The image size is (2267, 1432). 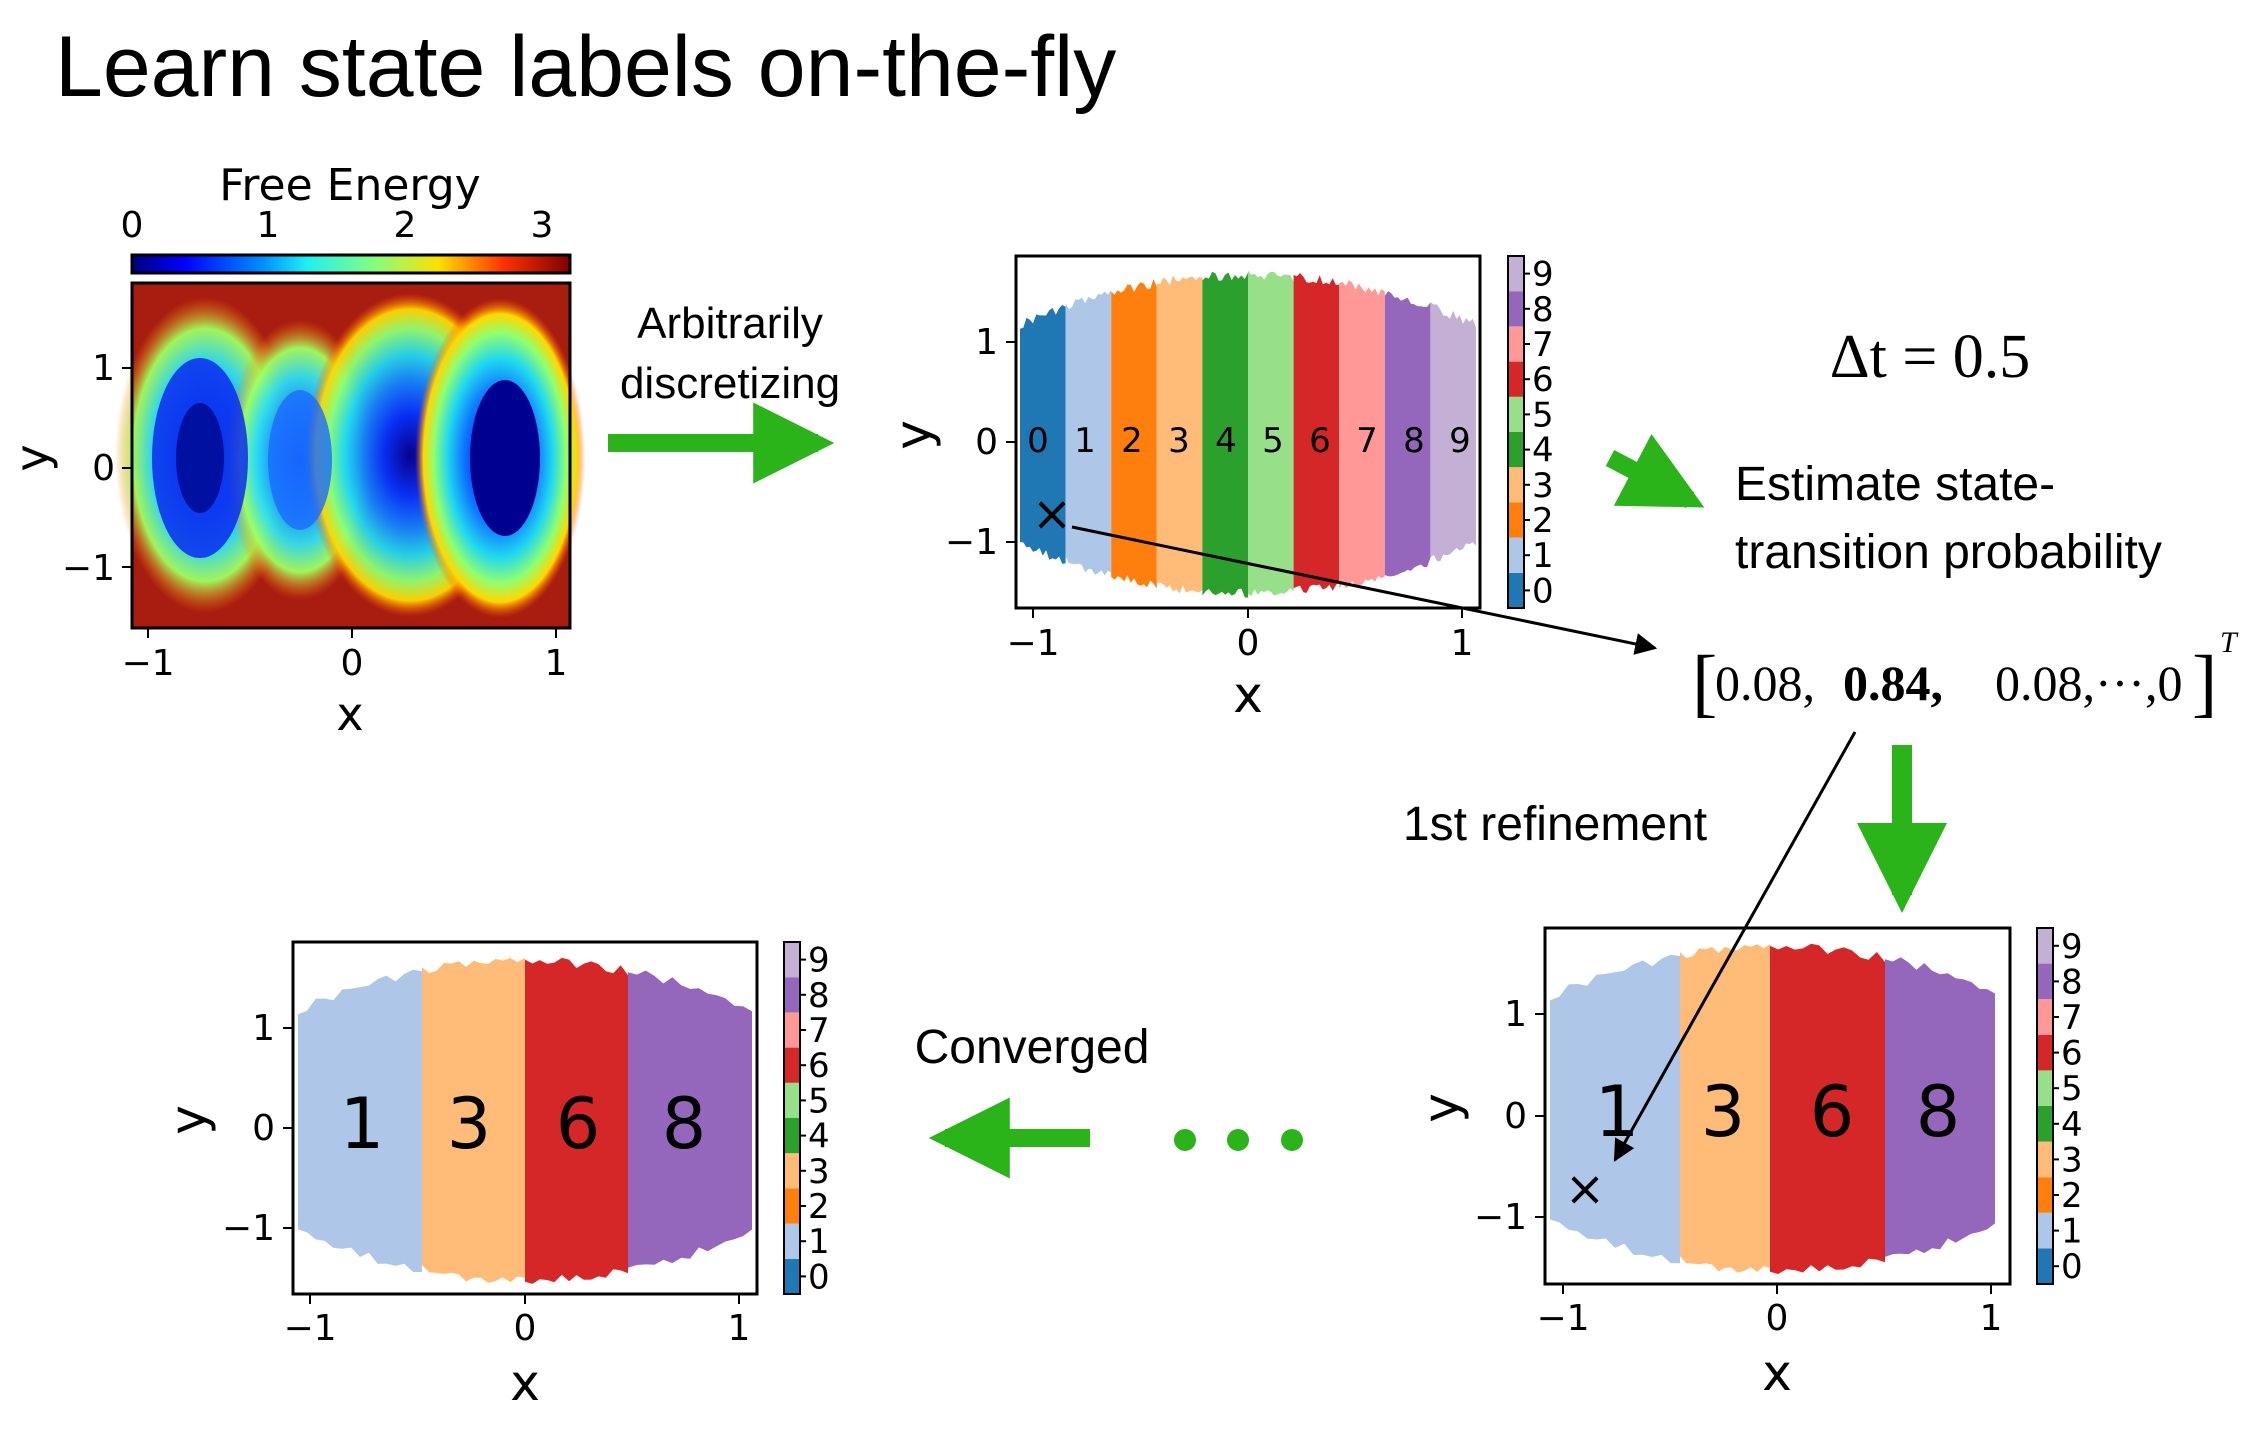 What do you see at coordinates (1948, 552) in the screenshot?
I see `estimate-label-line2: transition probability` at bounding box center [1948, 552].